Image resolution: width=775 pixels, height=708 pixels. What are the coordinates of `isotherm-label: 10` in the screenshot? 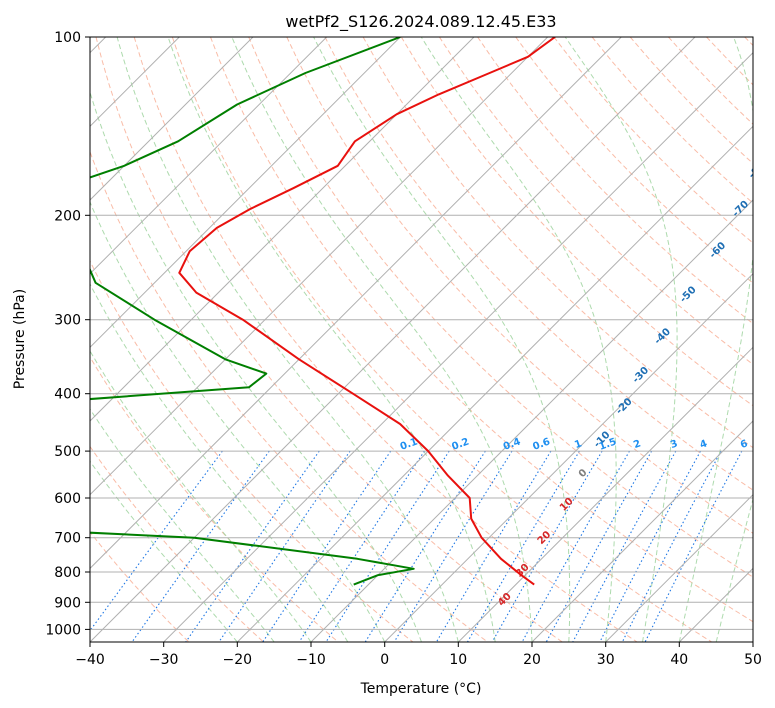 It's located at (567, 505).